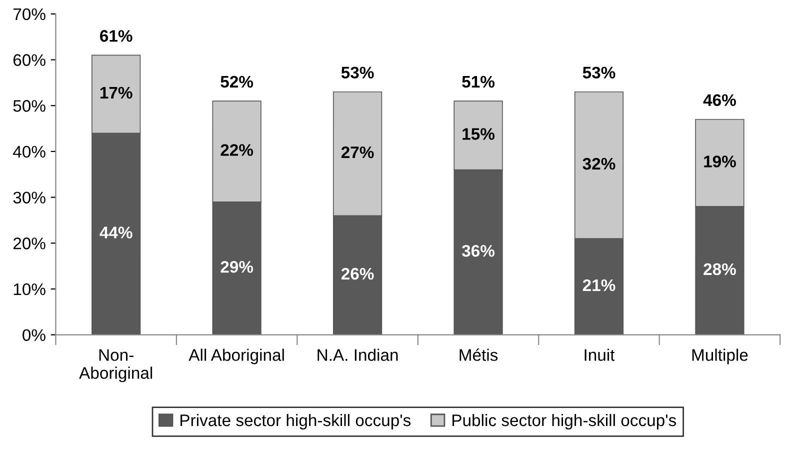 Image resolution: width=796 pixels, height=465 pixels. What do you see at coordinates (720, 269) in the screenshot?
I see `data-label: 28%` at bounding box center [720, 269].